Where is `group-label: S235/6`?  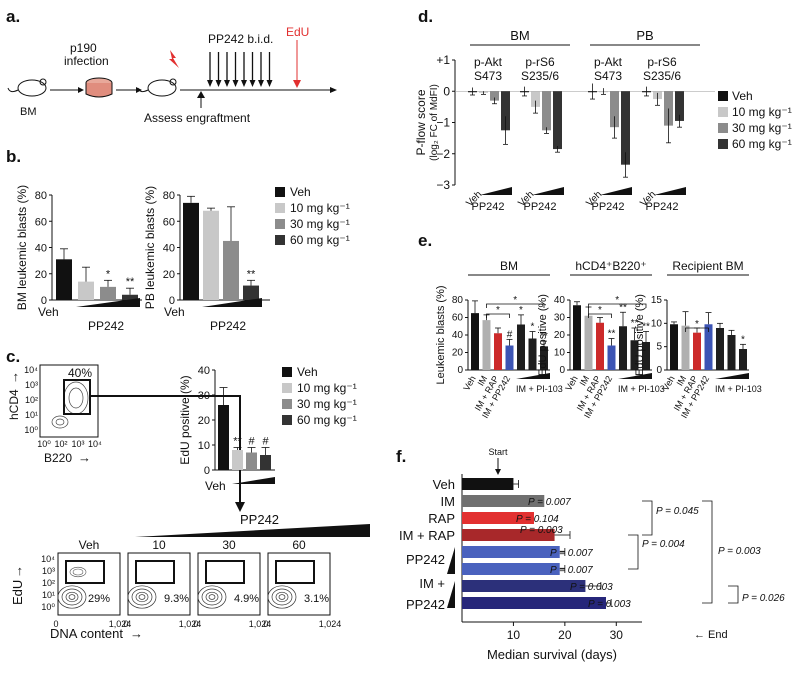 group-label: S235/6 is located at coordinates (540, 76).